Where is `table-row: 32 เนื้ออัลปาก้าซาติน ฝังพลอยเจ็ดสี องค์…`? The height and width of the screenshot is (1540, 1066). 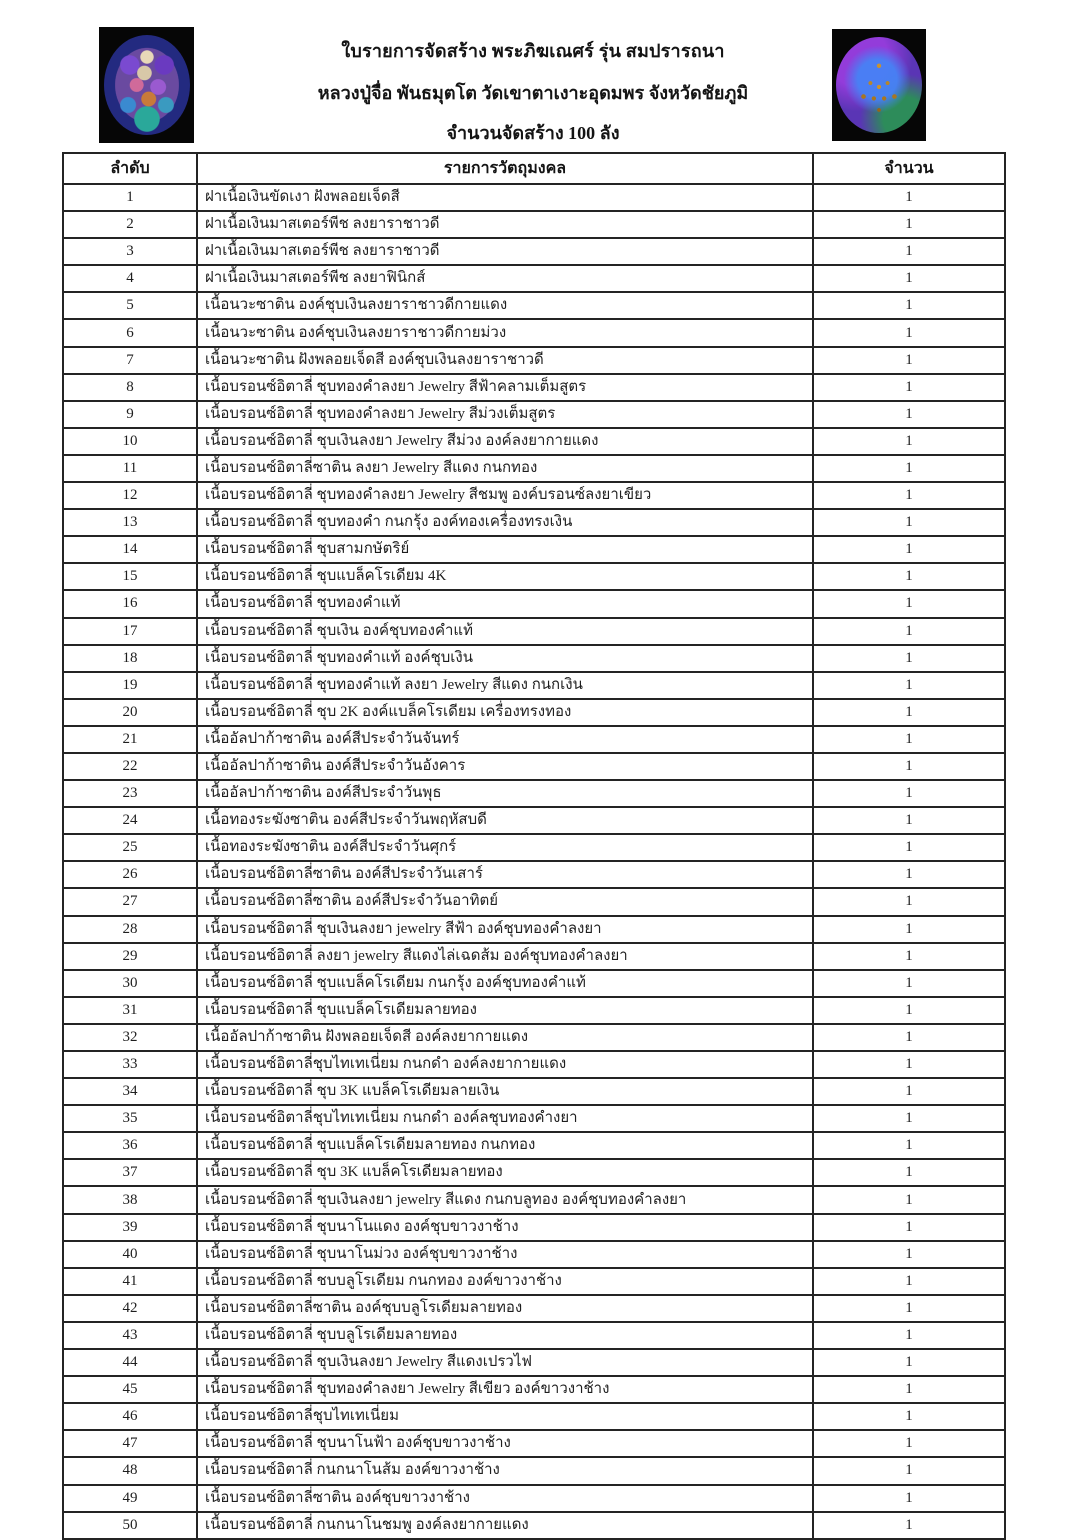
table-row: 32 เนื้ออัลปาก้าซาติน ฝังพลอยเจ็ดสี องค์… is located at coordinates (534, 1037).